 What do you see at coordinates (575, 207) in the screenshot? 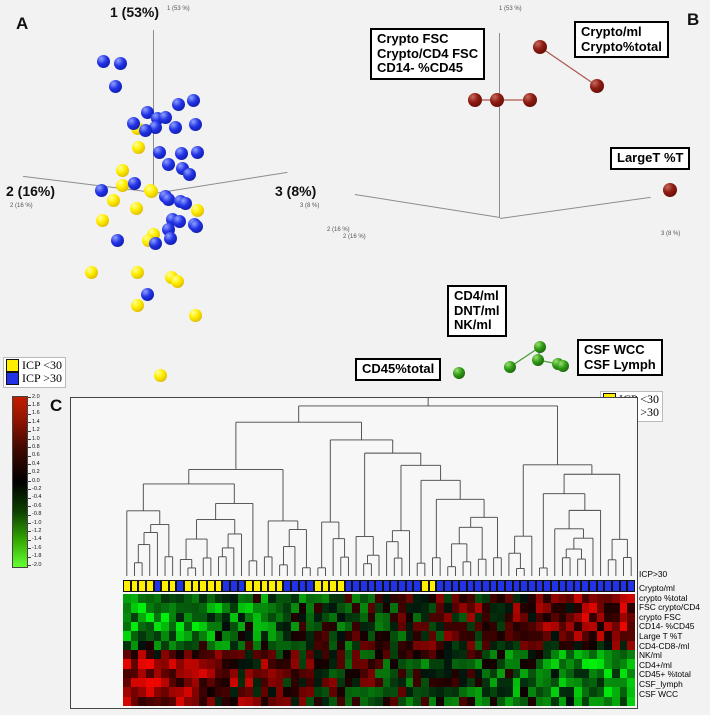
I see `panel-b-axis-pc3` at bounding box center [575, 207].